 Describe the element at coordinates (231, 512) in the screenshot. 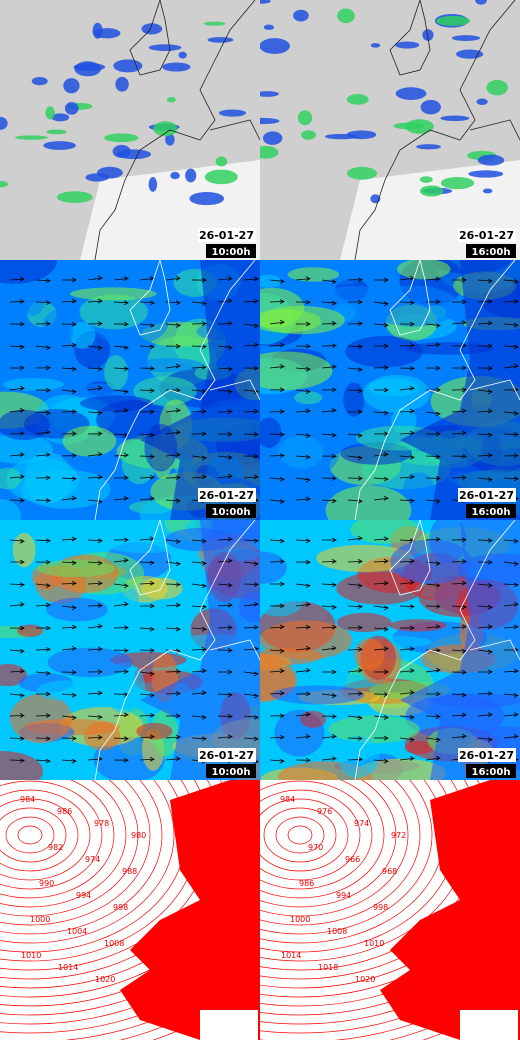

I see `time-label: 10:00h` at that location.